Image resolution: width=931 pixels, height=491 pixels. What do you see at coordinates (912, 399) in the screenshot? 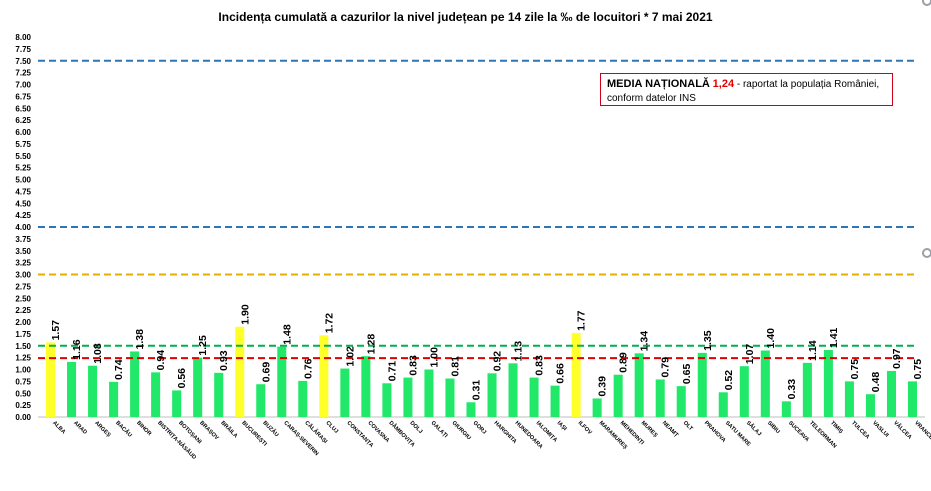
I see `bar-vrancea` at bounding box center [912, 399].